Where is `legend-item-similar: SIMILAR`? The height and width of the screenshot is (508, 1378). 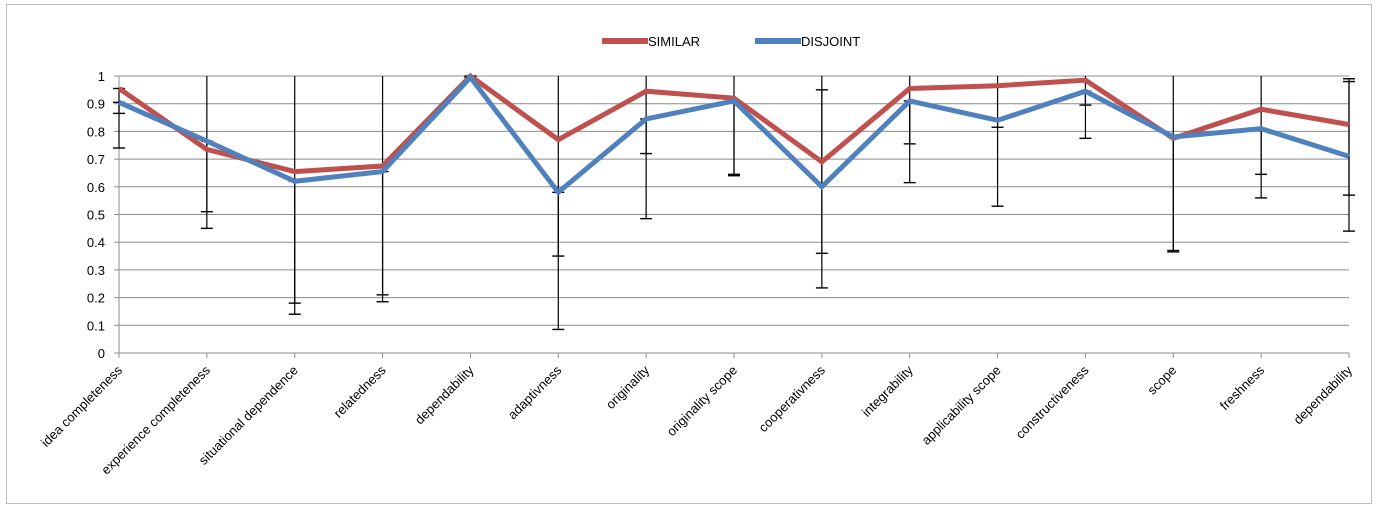
legend-item-similar: SIMILAR is located at coordinates (651, 41).